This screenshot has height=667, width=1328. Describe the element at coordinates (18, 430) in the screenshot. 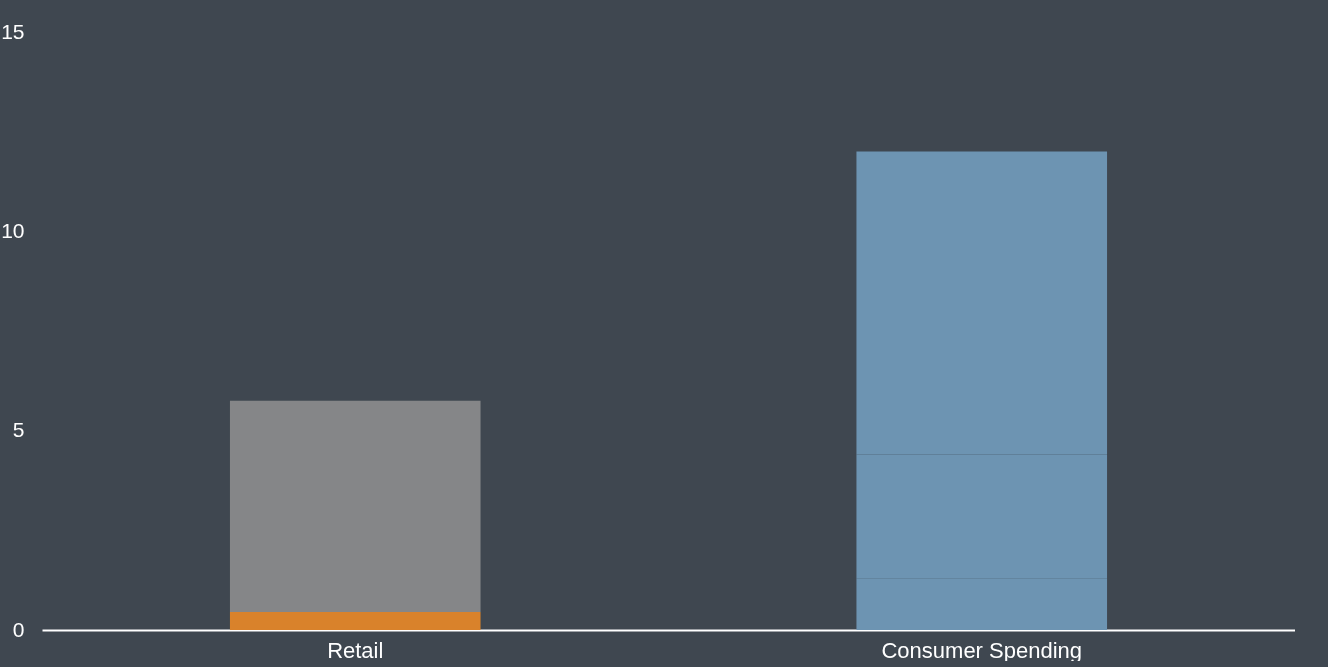

I see `y-tick-label: 5` at that location.